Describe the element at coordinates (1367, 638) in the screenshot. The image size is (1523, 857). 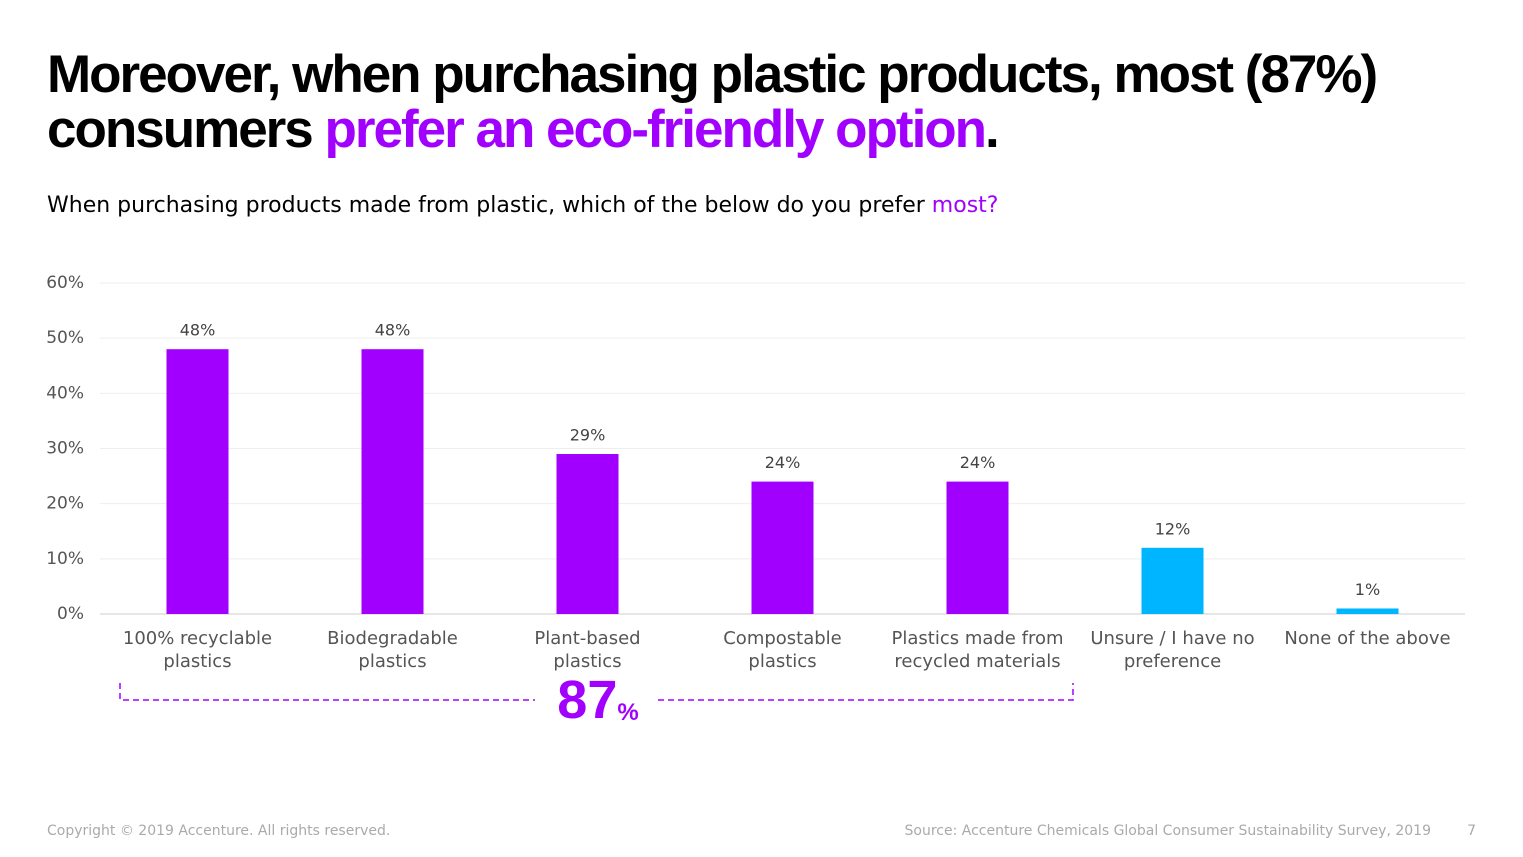
I see `x-tick-label: None of the above` at that location.